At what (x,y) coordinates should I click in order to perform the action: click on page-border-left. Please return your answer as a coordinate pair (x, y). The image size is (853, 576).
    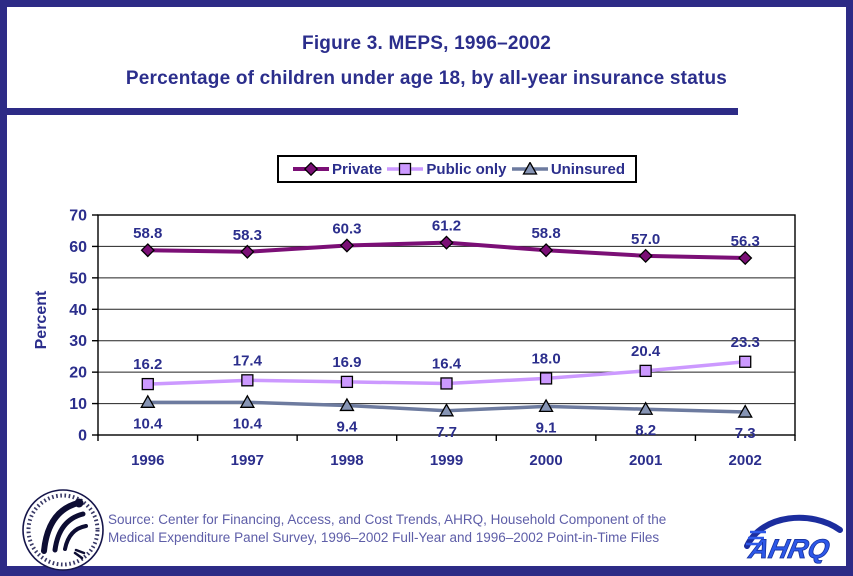
    Looking at the image, I should click on (3, 288).